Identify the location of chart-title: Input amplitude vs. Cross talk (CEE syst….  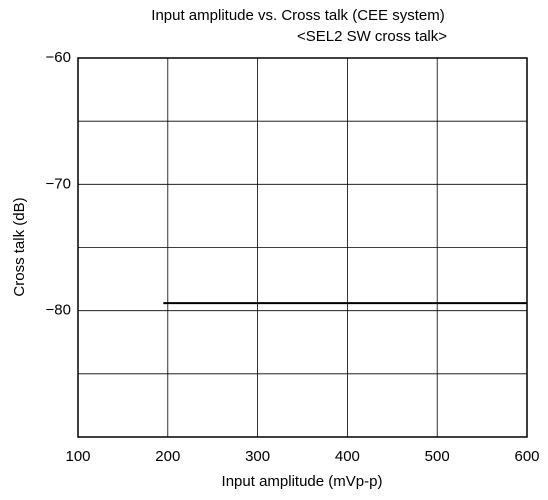
(297, 15).